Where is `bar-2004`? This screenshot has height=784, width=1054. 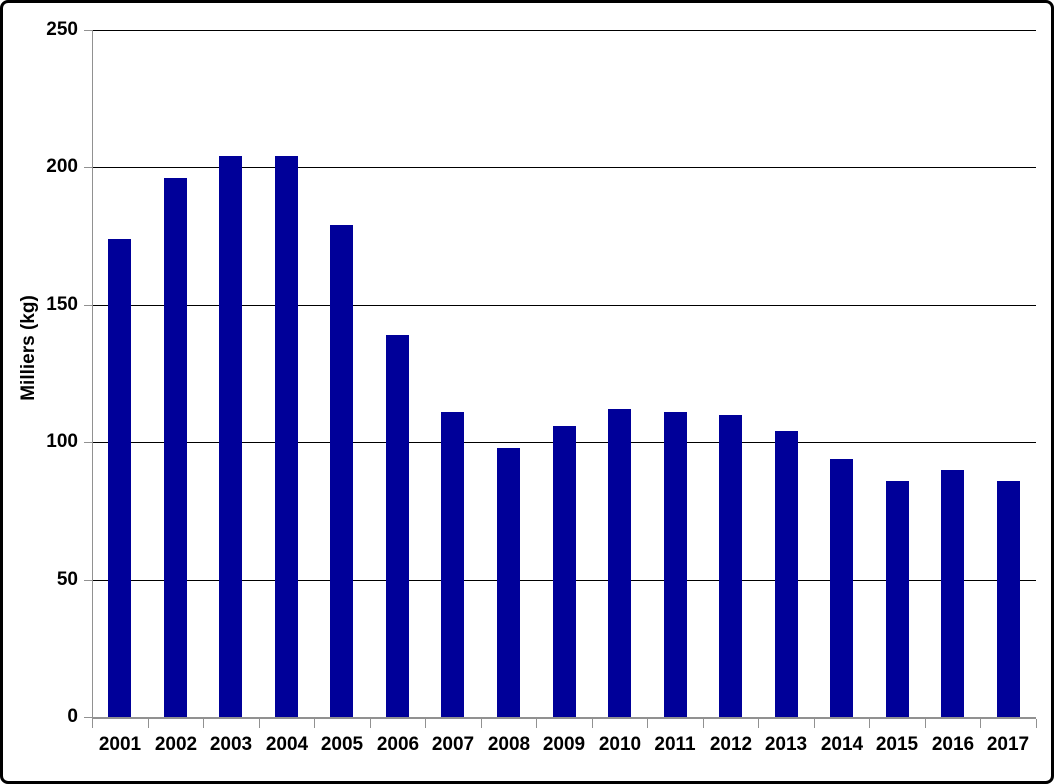
bar-2004 is located at coordinates (286, 436).